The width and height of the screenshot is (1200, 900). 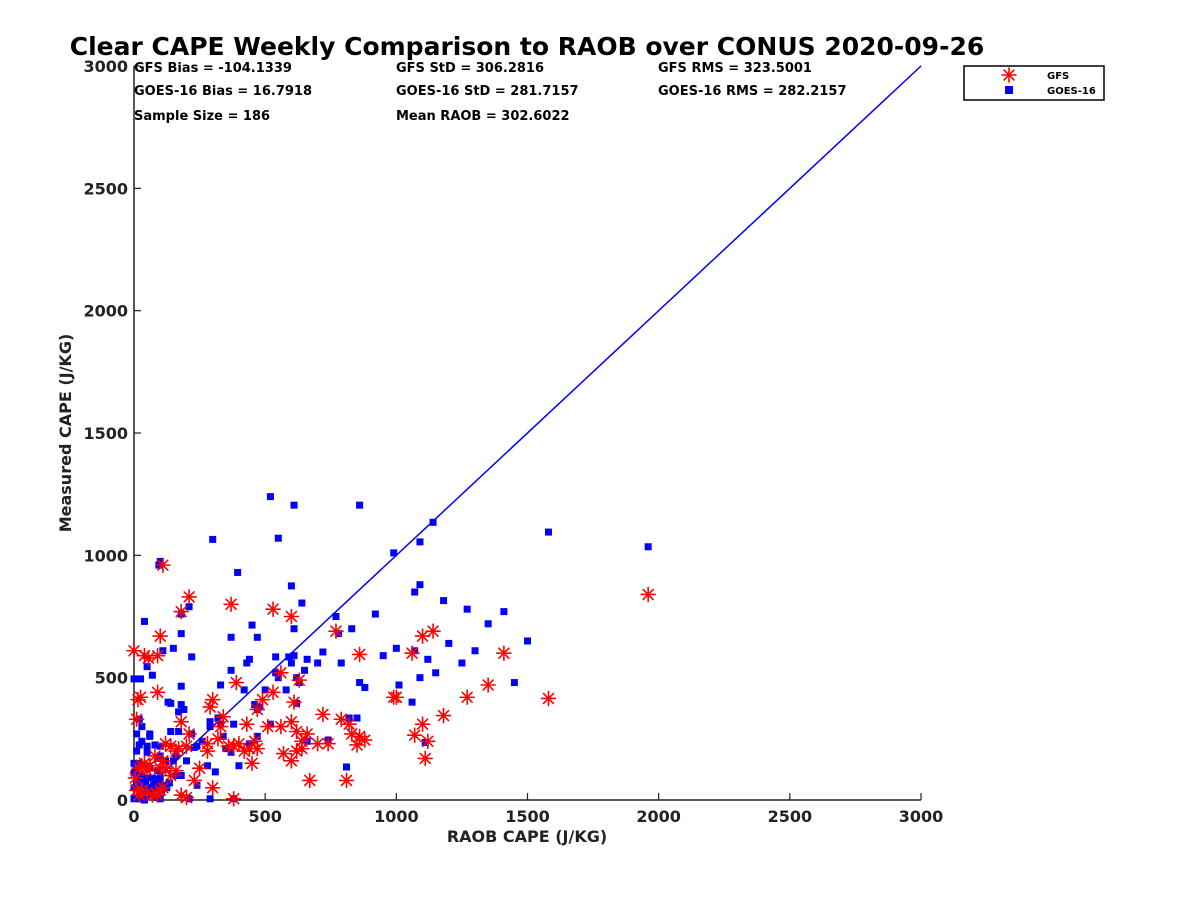 I want to click on legend-gfs-label: GFS, so click(x=1058, y=76).